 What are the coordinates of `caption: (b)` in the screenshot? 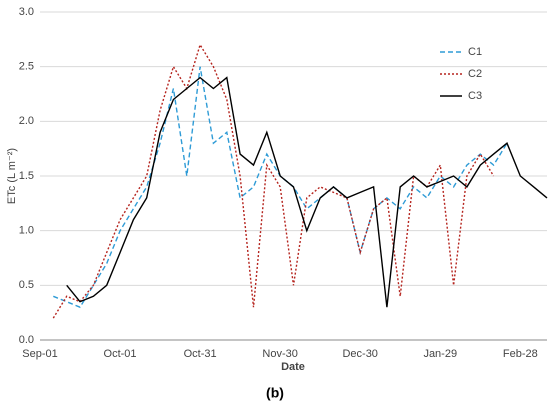 It's located at (275, 393).